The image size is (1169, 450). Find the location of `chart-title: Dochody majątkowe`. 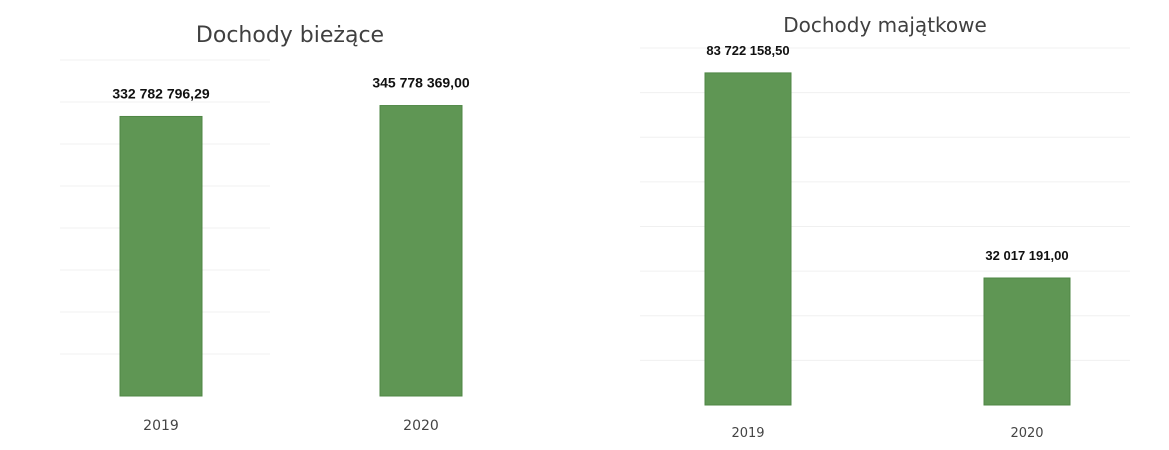

chart-title: Dochody majątkowe is located at coordinates (885, 25).